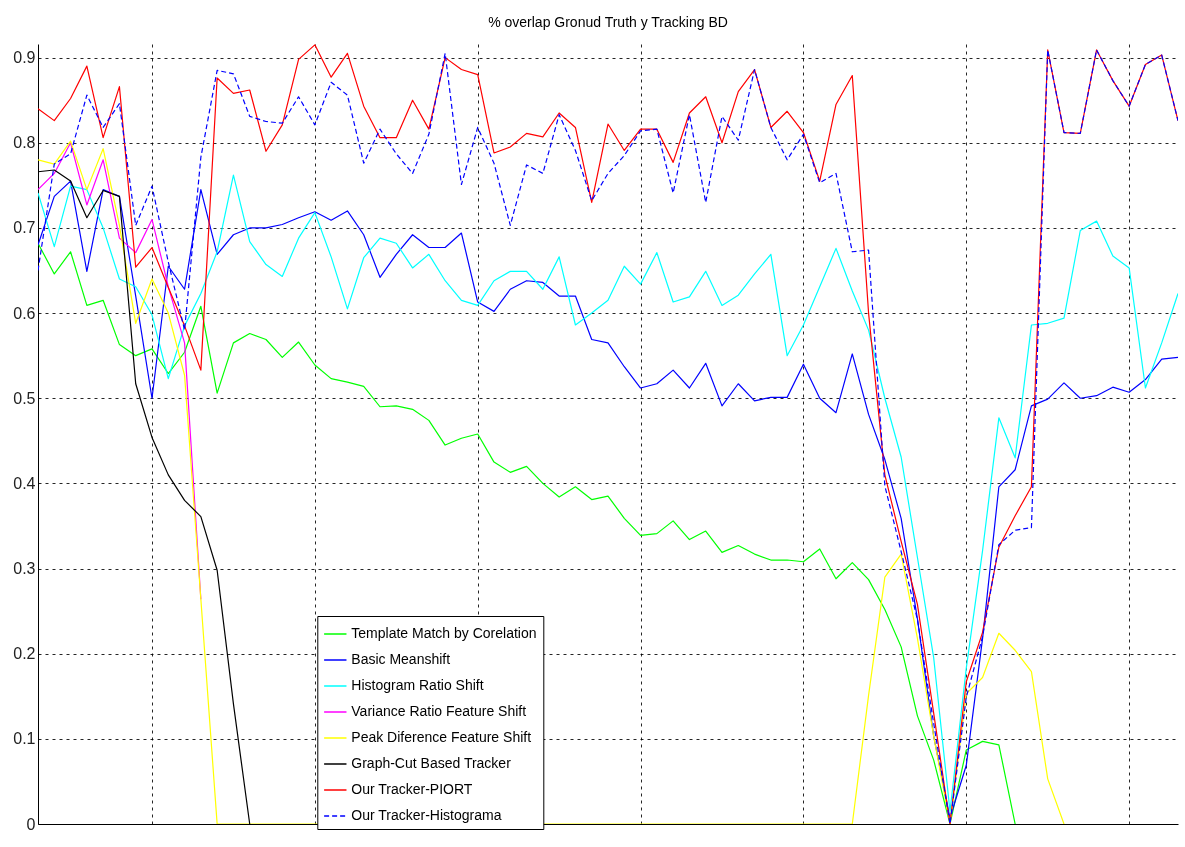 This screenshot has height=847, width=1185. I want to click on y-tick-label: 0.8, so click(24, 143).